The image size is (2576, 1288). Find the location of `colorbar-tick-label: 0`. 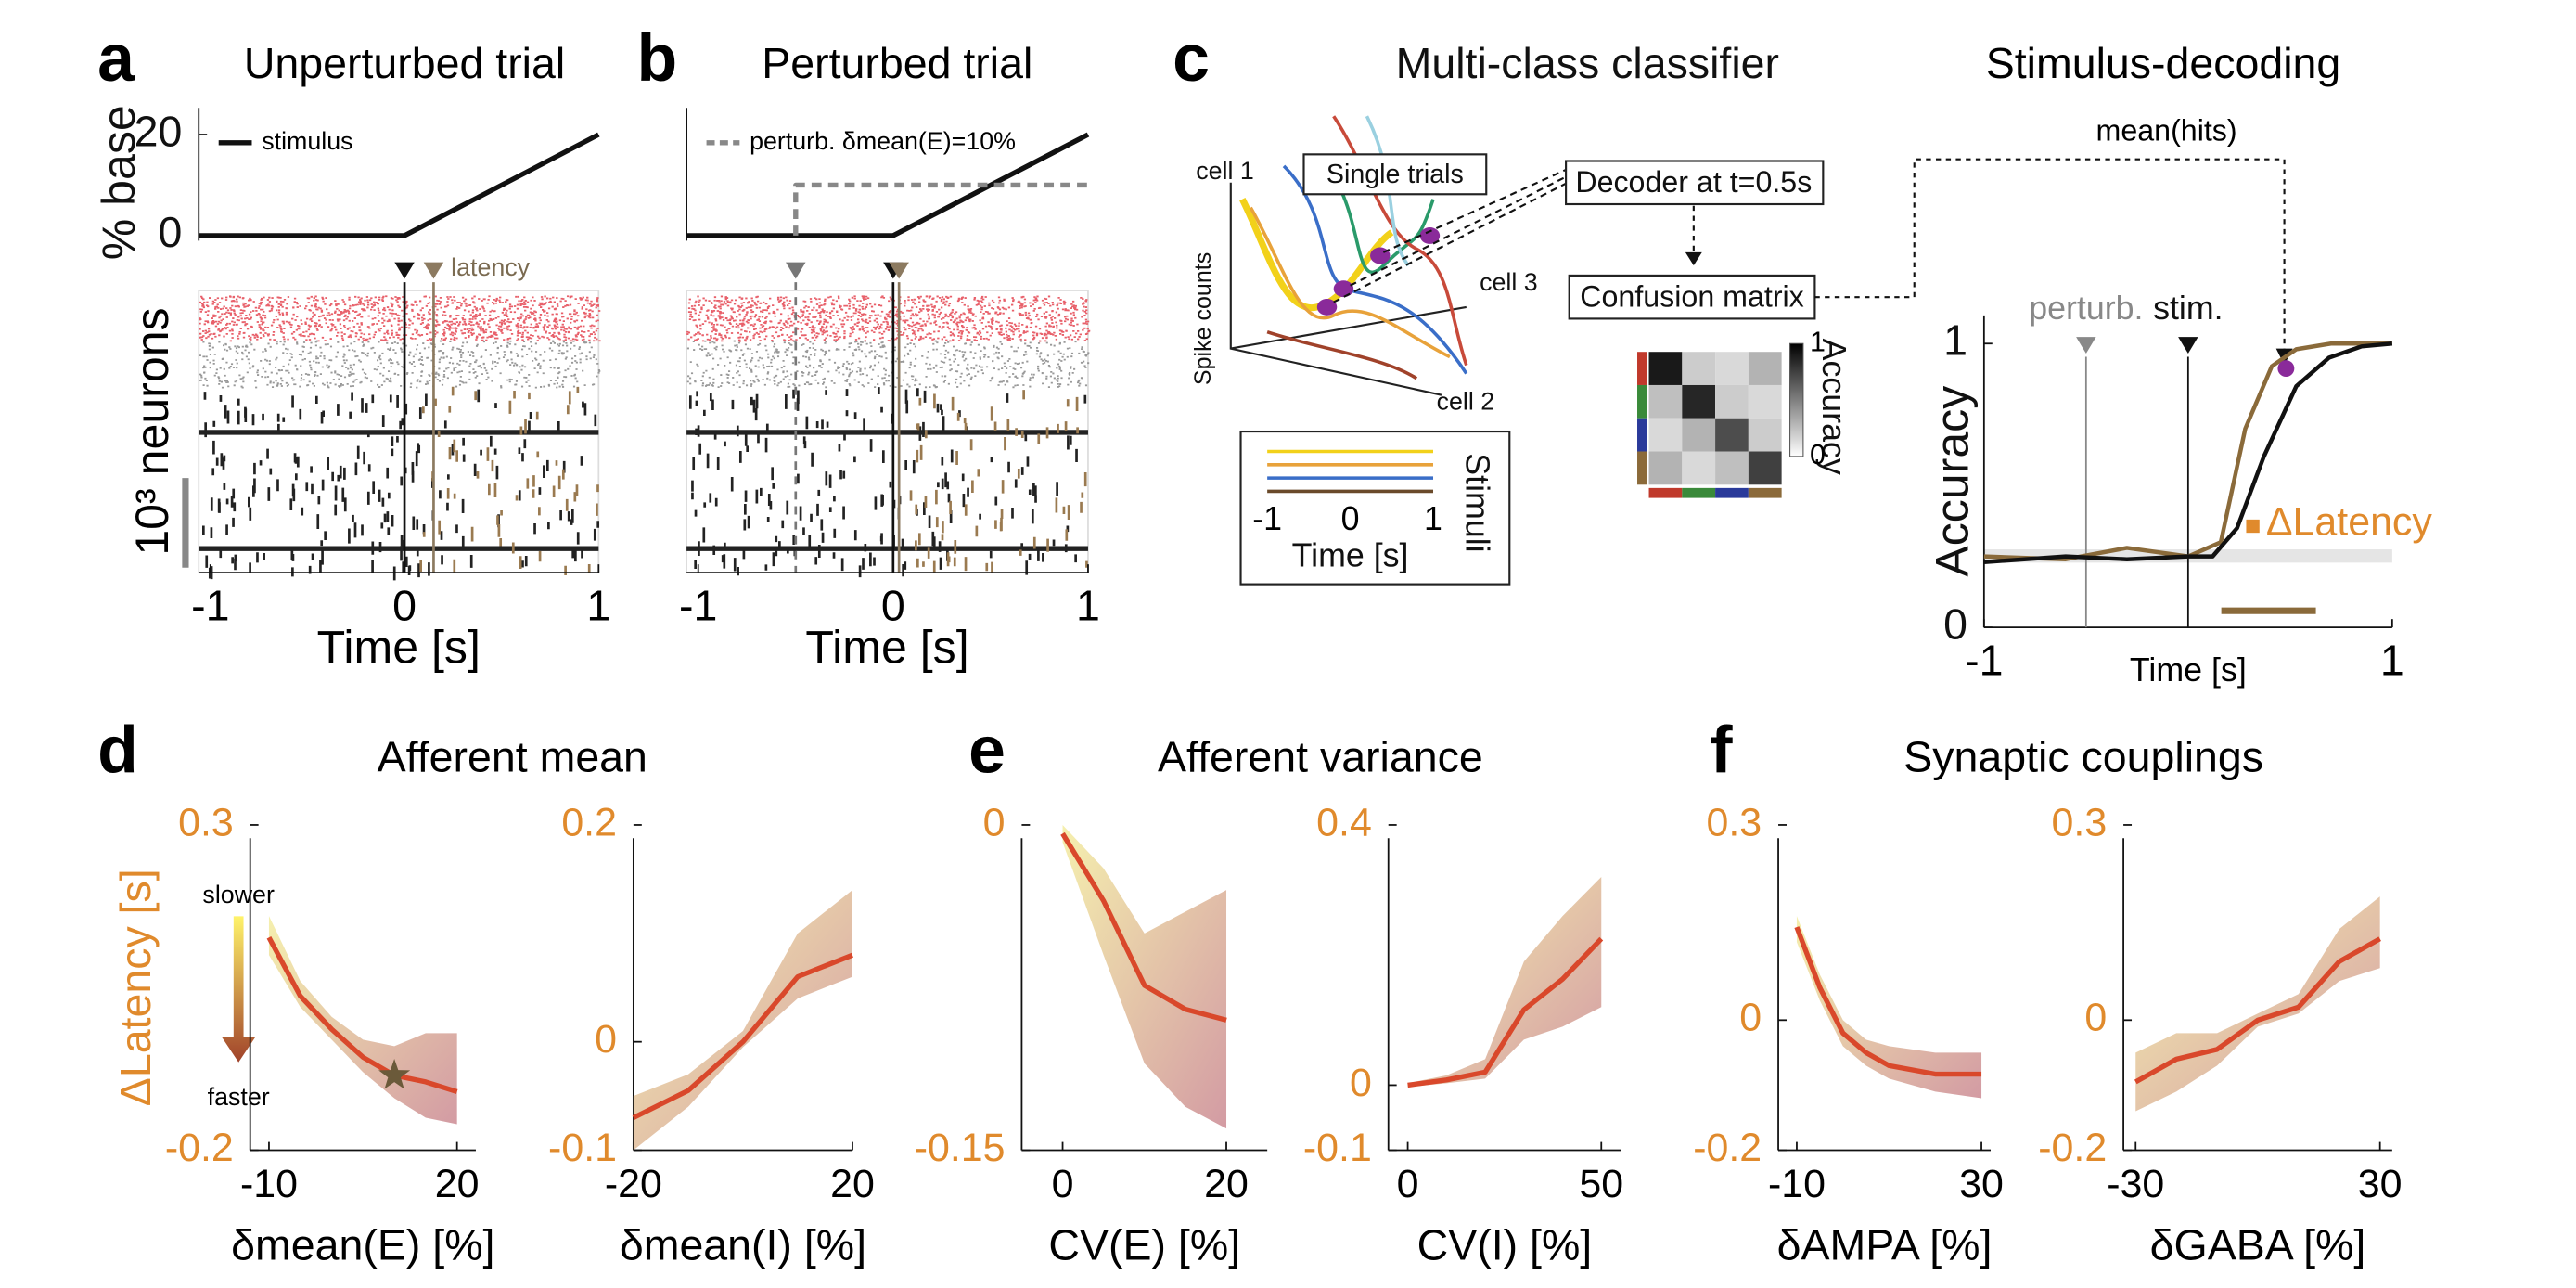

colorbar-tick-label: 0 is located at coordinates (1818, 454).